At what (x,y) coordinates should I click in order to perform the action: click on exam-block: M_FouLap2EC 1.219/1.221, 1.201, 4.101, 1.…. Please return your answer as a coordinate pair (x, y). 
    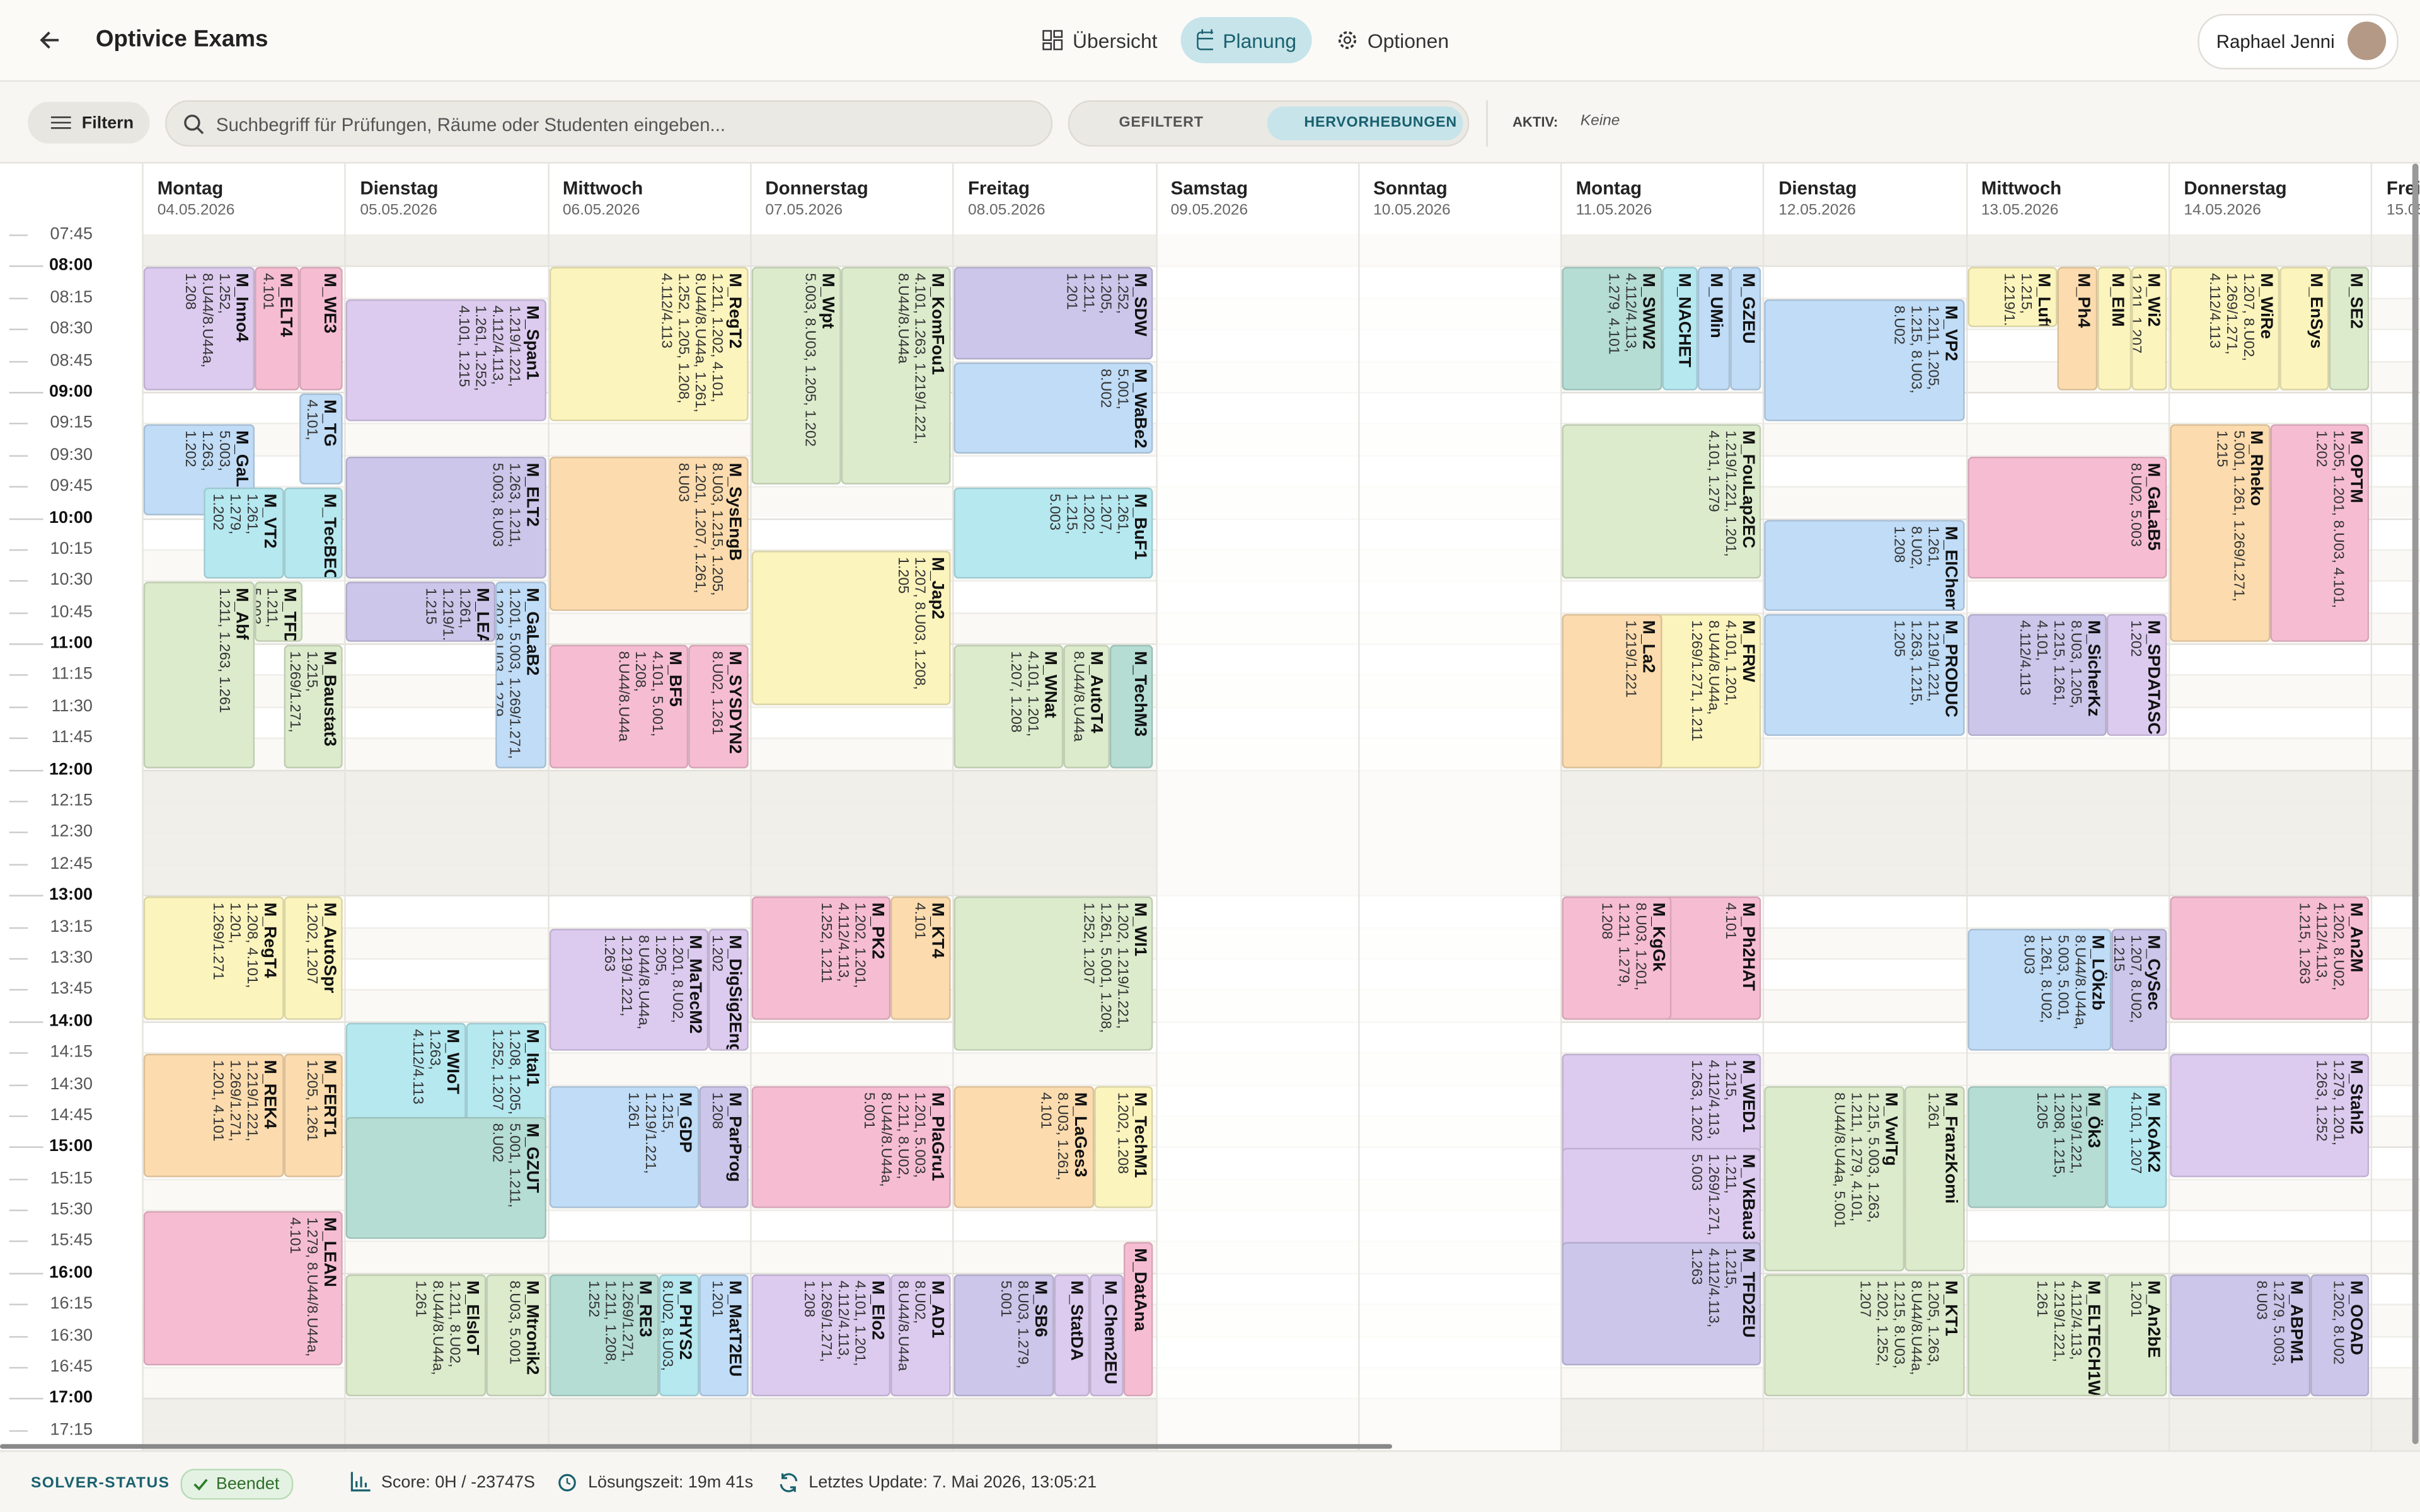
    Looking at the image, I should click on (1662, 502).